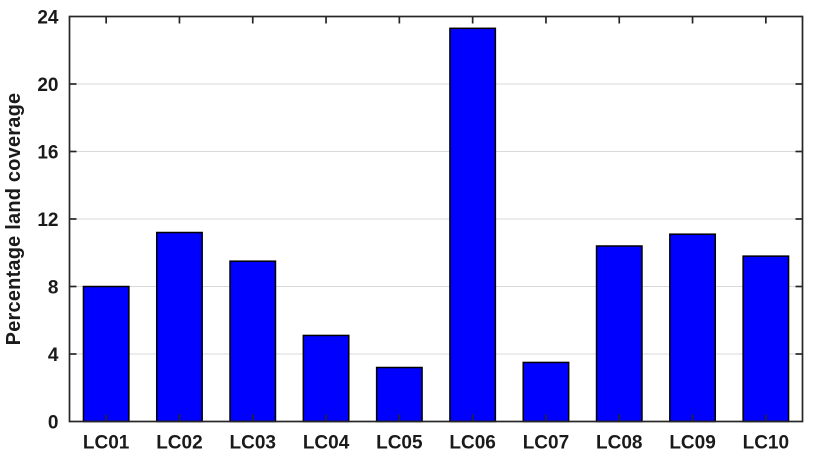  Describe the element at coordinates (619, 334) in the screenshot. I see `bar-LC08` at that location.